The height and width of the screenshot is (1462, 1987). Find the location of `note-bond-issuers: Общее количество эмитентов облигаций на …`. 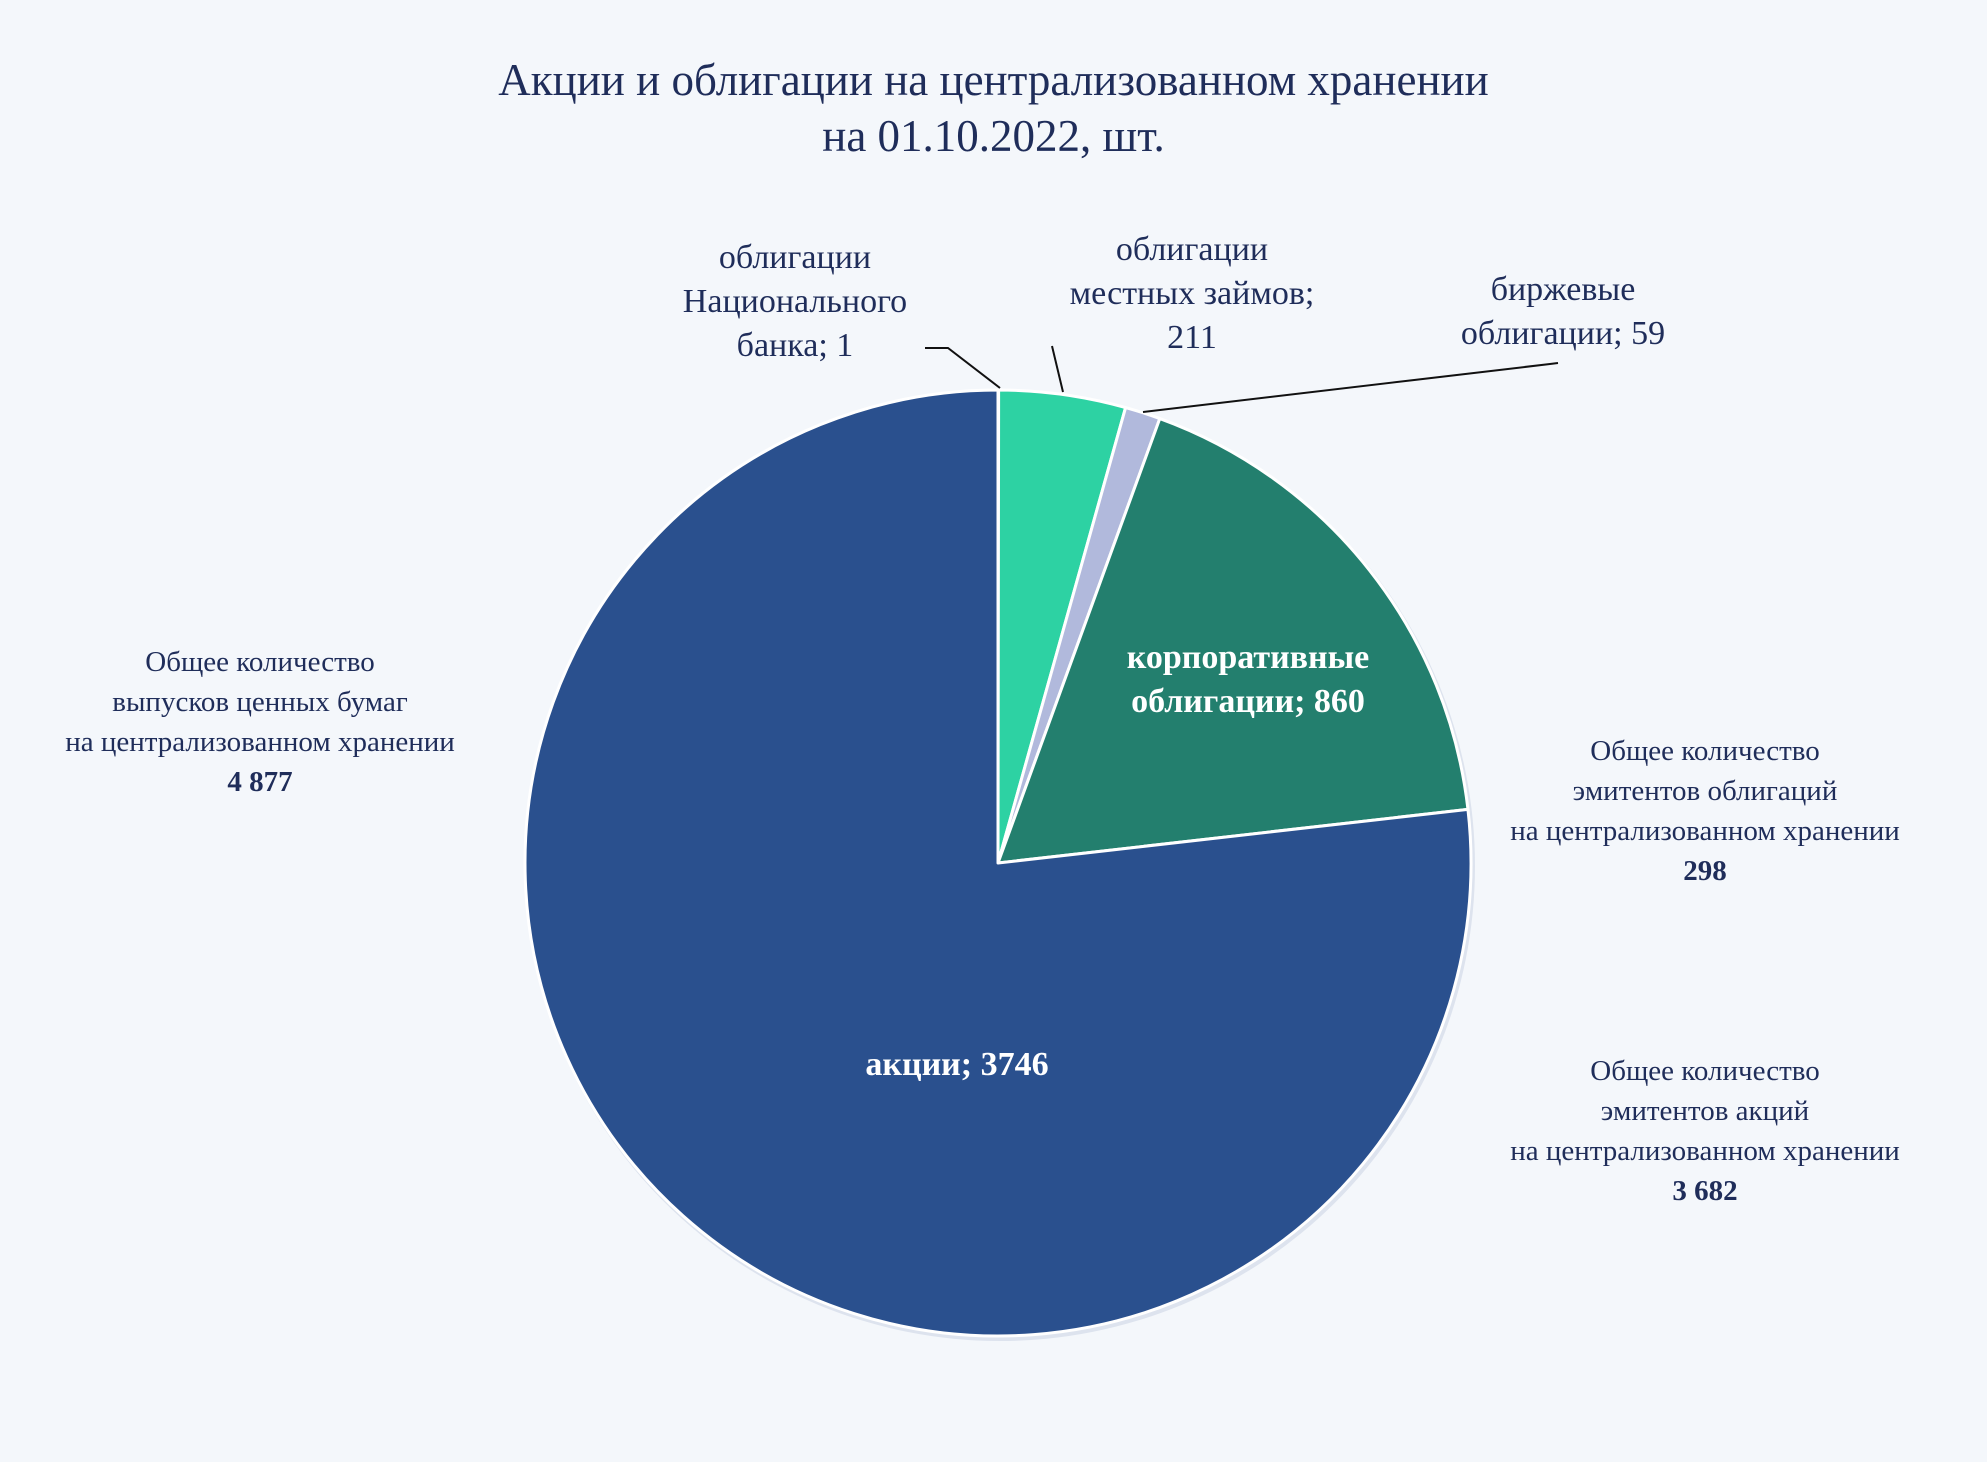

note-bond-issuers: Общее количество эмитентов облигаций на … is located at coordinates (1705, 811).